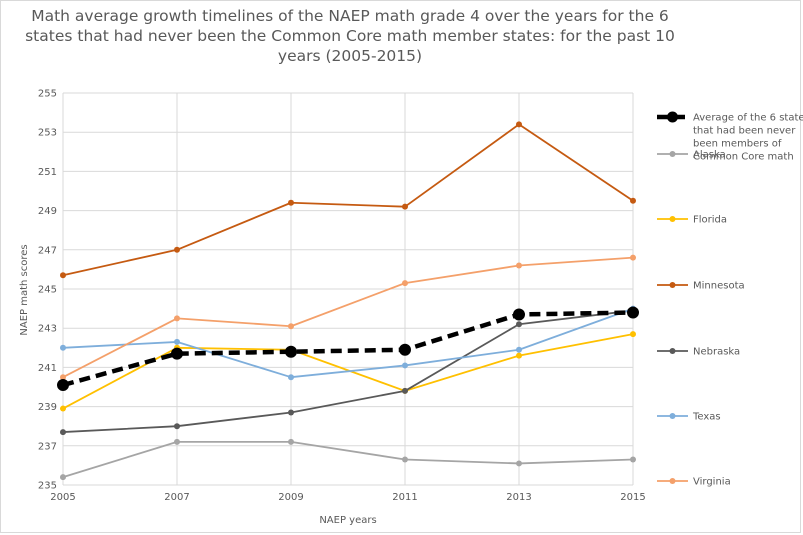 The height and width of the screenshot is (535, 803). I want to click on x-tick-label: 2011, so click(404, 497).